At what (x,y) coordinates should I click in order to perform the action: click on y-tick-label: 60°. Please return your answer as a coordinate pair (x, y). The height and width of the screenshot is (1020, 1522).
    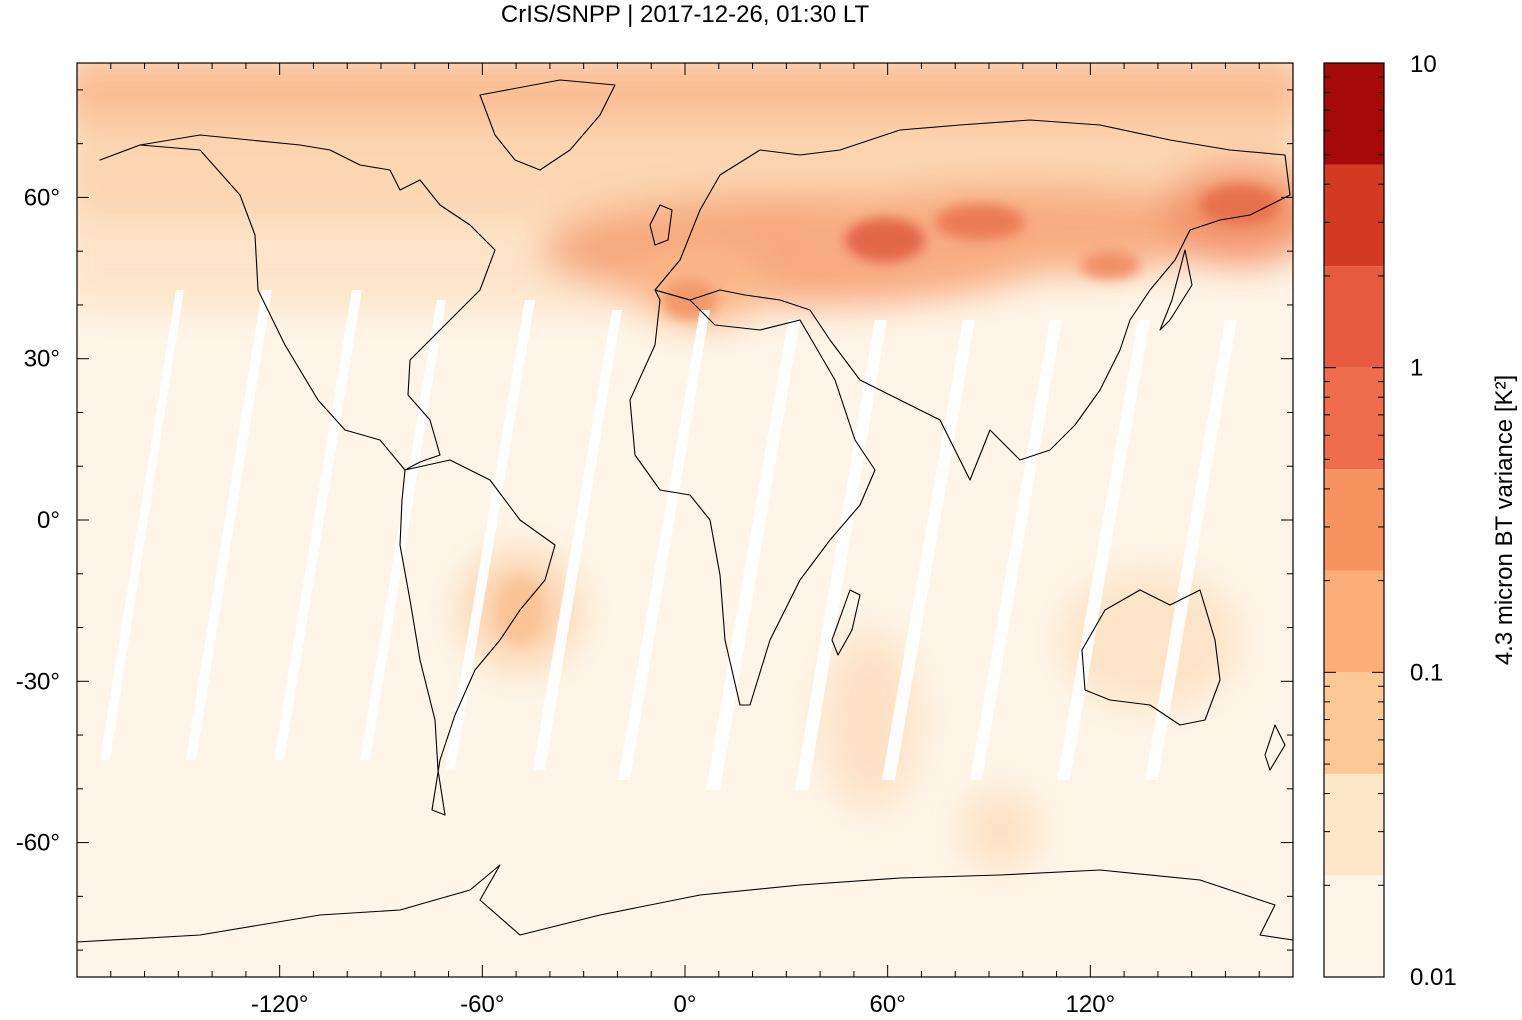
    Looking at the image, I should click on (42, 197).